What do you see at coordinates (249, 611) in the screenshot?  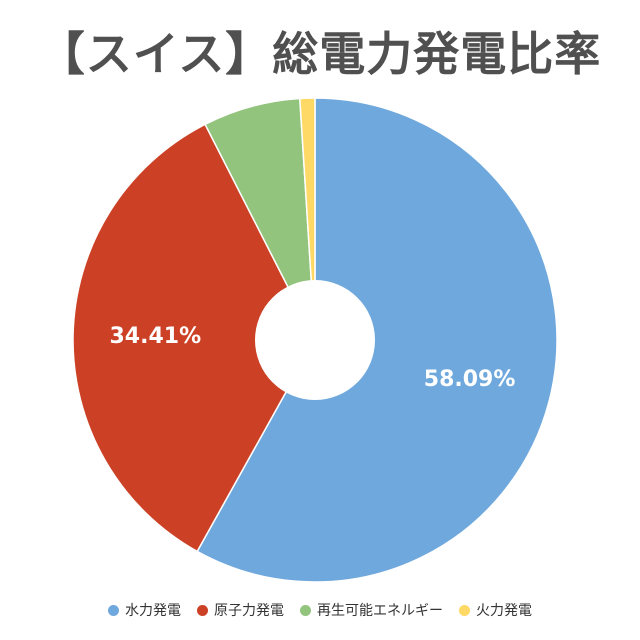 I see `legend-label-1: 原子力発電` at bounding box center [249, 611].